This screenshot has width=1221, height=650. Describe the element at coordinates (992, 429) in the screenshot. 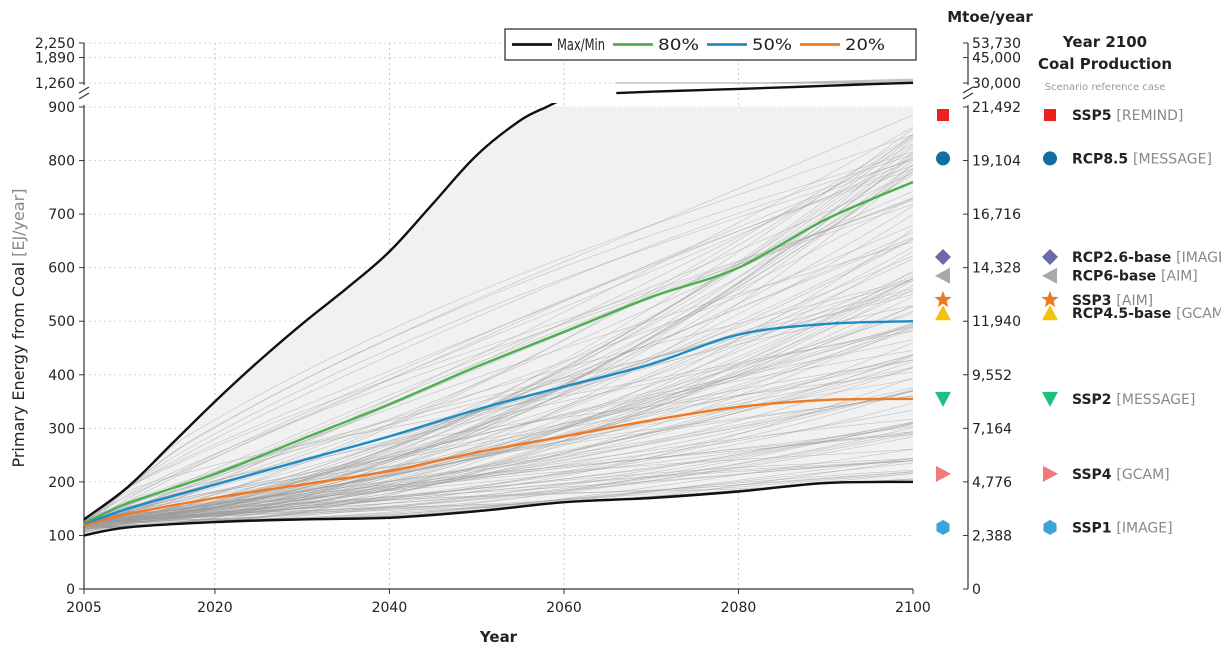

I see `right-tick-label: 7,164` at that location.